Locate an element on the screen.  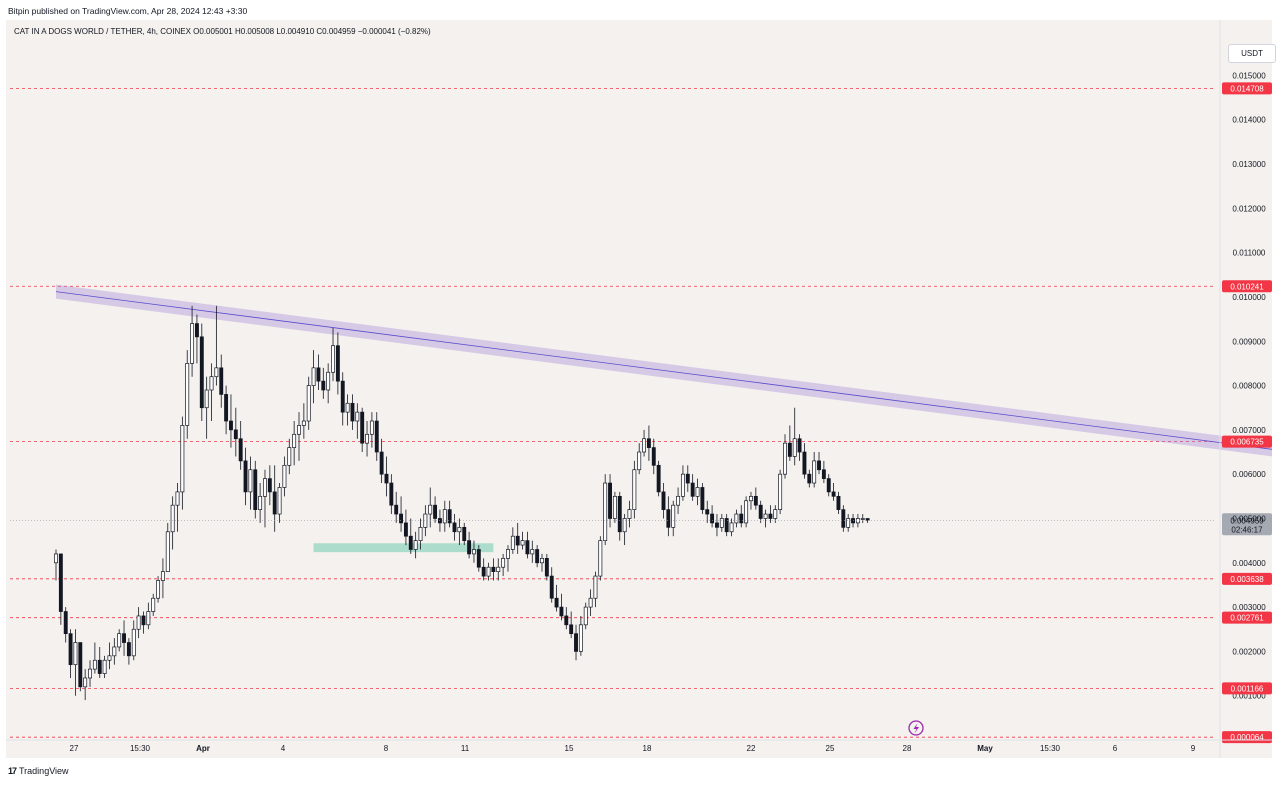
x-tick-label: 9 is located at coordinates (1193, 748).